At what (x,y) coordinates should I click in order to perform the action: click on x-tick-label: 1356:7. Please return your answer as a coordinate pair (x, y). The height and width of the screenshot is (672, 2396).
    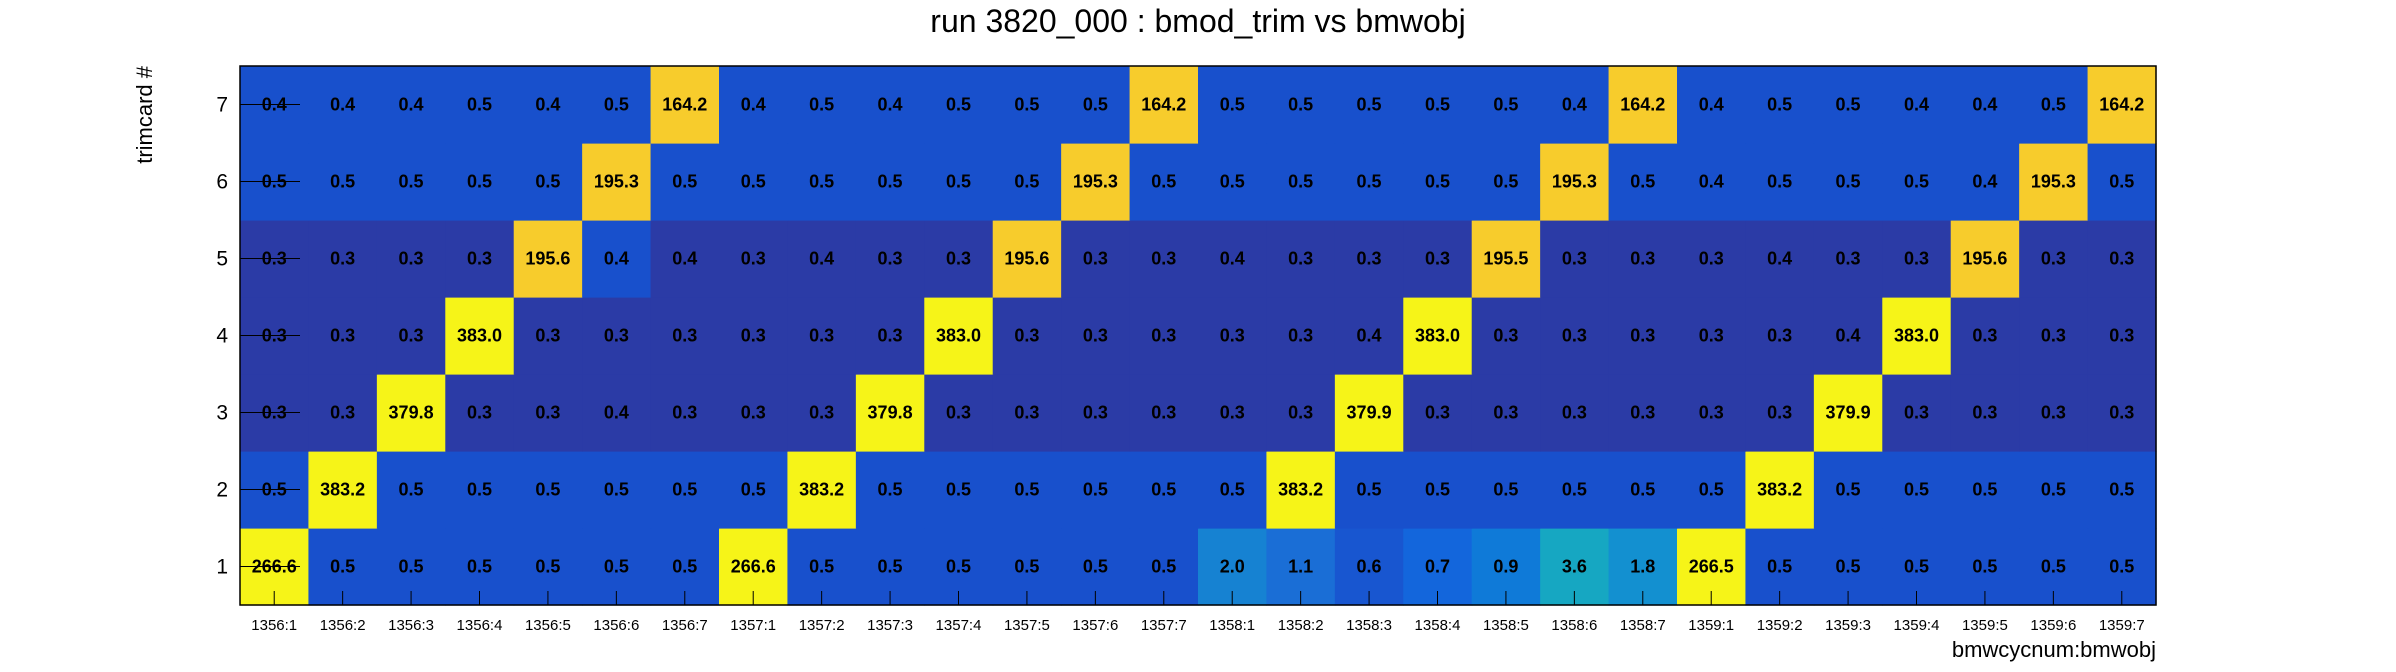
    Looking at the image, I should click on (685, 625).